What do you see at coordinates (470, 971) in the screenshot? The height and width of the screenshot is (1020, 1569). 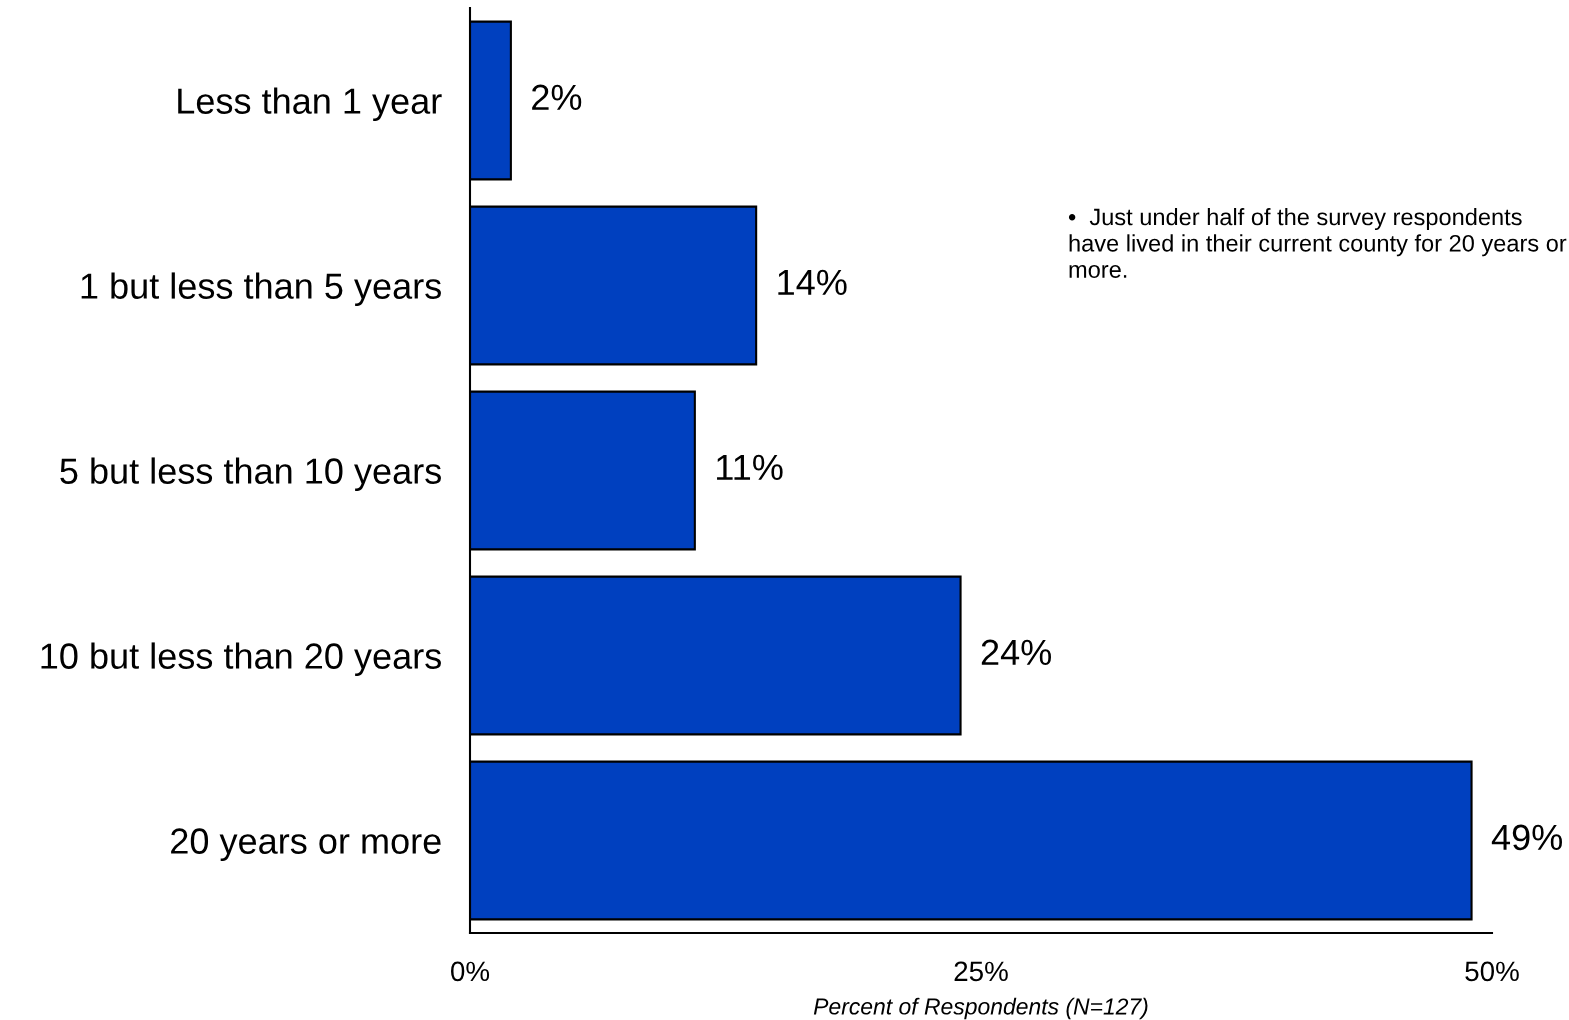 I see `x-tick-label: 0%` at bounding box center [470, 971].